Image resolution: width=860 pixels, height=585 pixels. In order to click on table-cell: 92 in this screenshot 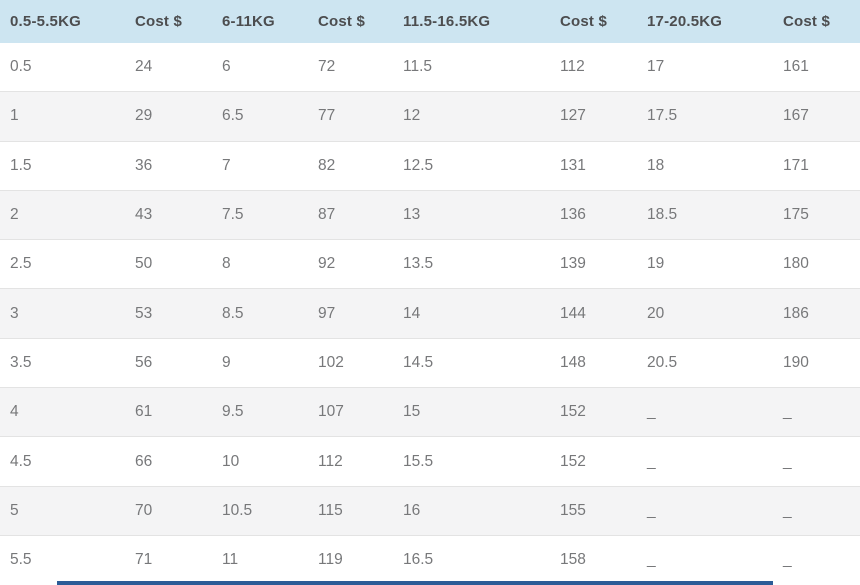, I will do `click(350, 264)`.